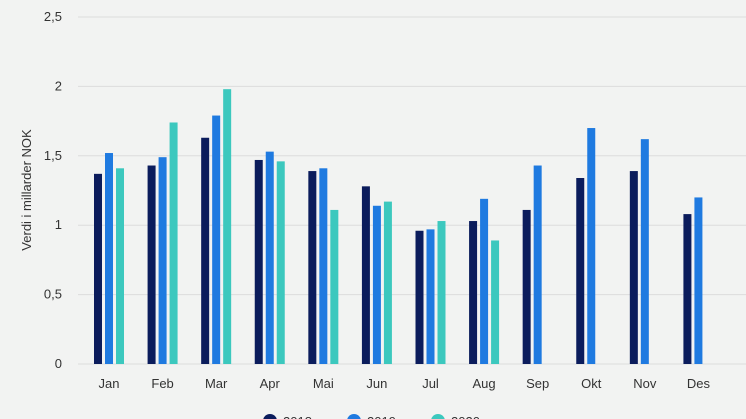  Describe the element at coordinates (484, 383) in the screenshot. I see `x-tick-label: Aug` at that location.